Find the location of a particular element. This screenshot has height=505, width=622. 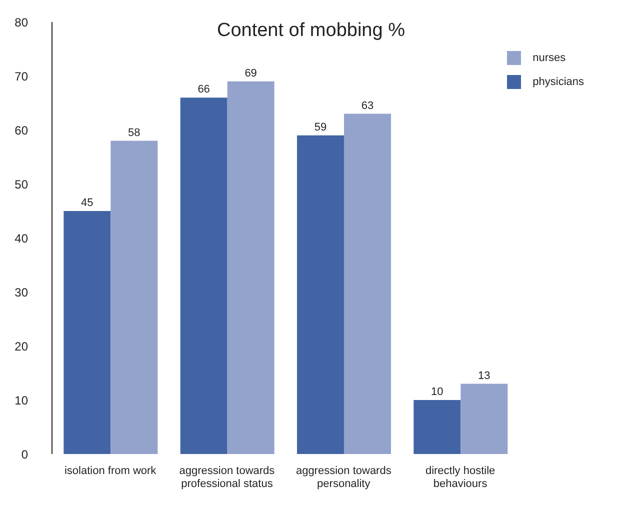

x-tick-label: isolation from work is located at coordinates (110, 471).